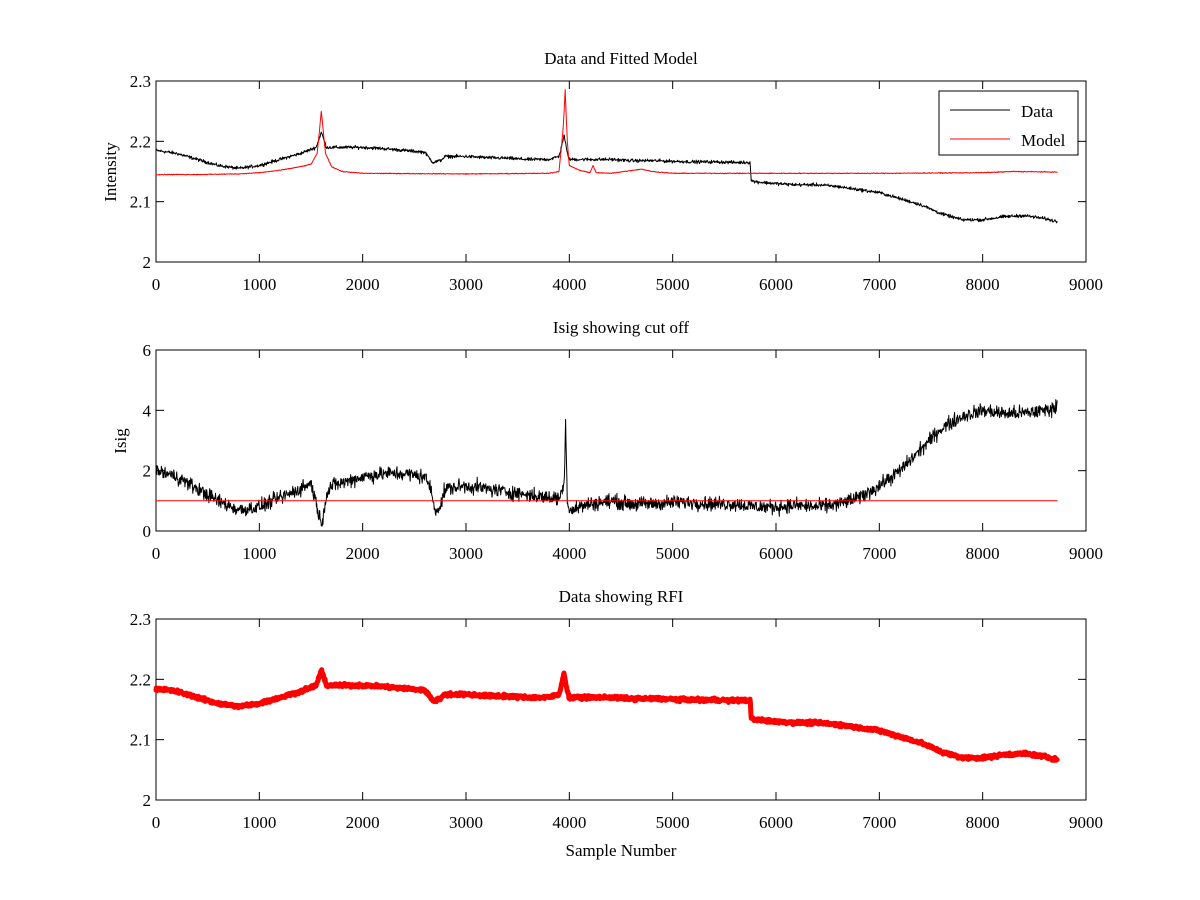 This screenshot has height=900, width=1200. Describe the element at coordinates (879, 553) in the screenshot. I see `isig-xtick-label: 7000` at that location.